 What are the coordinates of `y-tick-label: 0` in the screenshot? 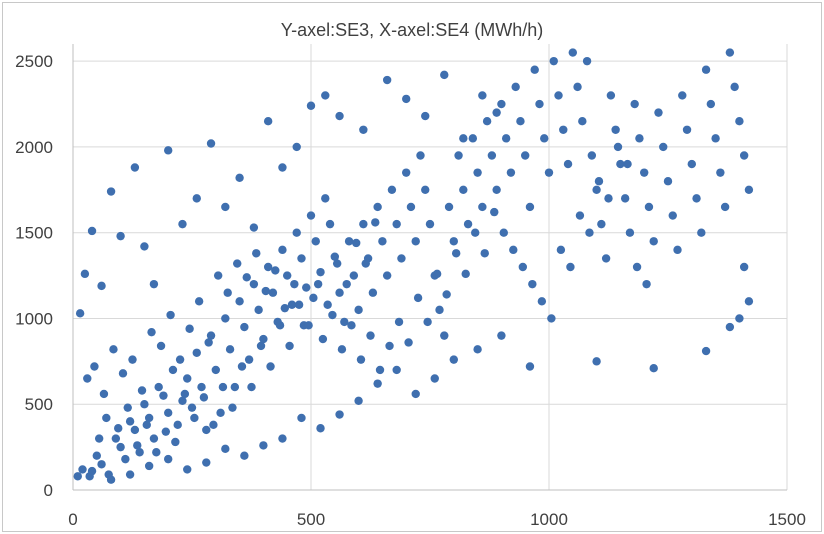 It's located at (48, 490).